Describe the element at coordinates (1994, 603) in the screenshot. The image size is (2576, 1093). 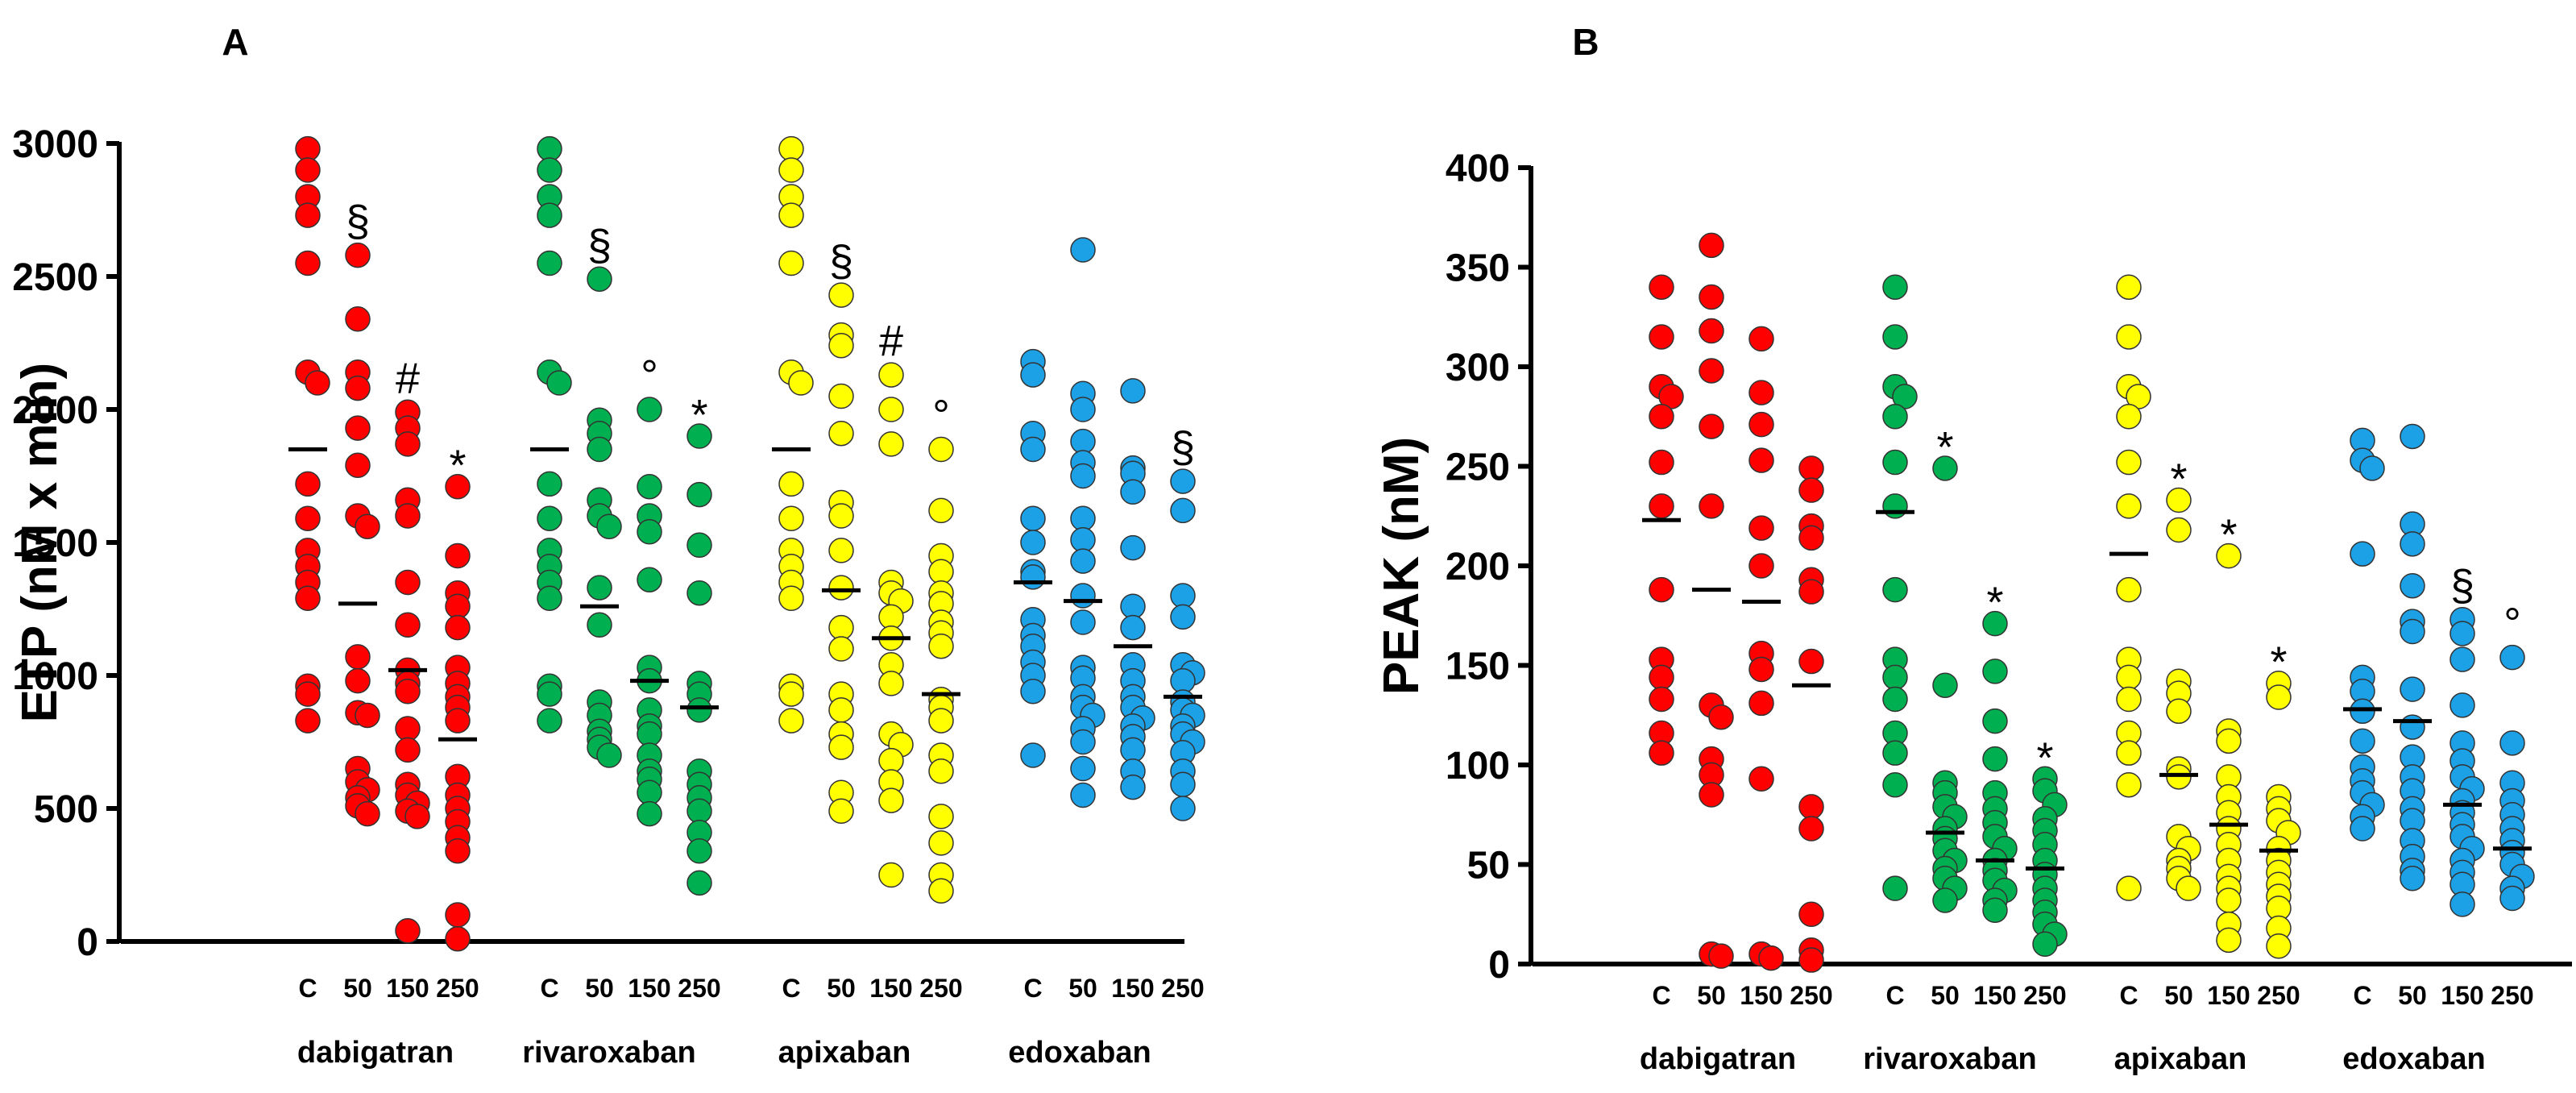
I see `significance-marker: *` at that location.